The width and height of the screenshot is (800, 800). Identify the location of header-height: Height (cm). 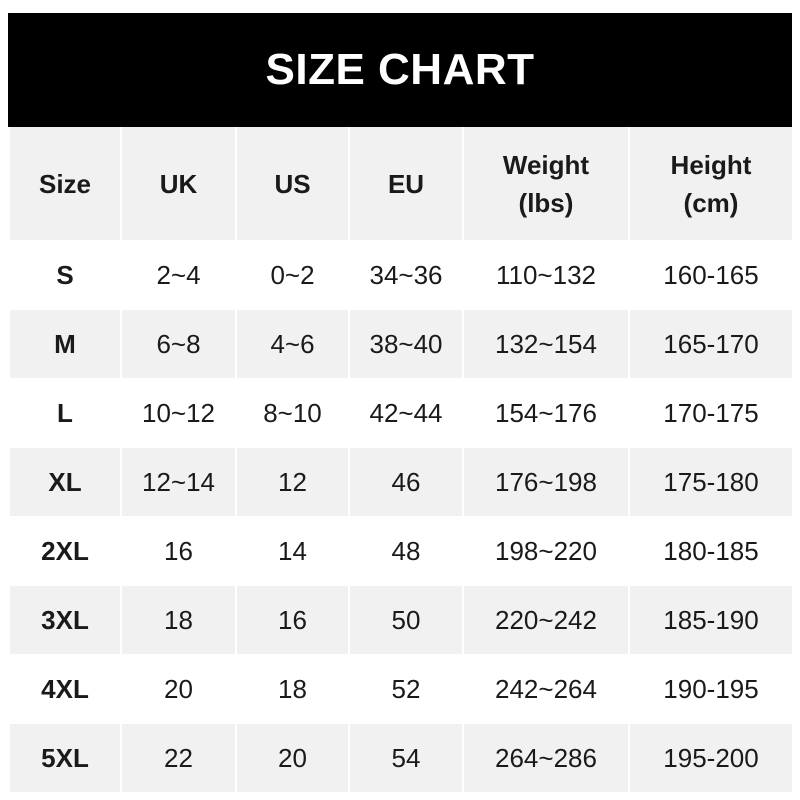
(711, 184).